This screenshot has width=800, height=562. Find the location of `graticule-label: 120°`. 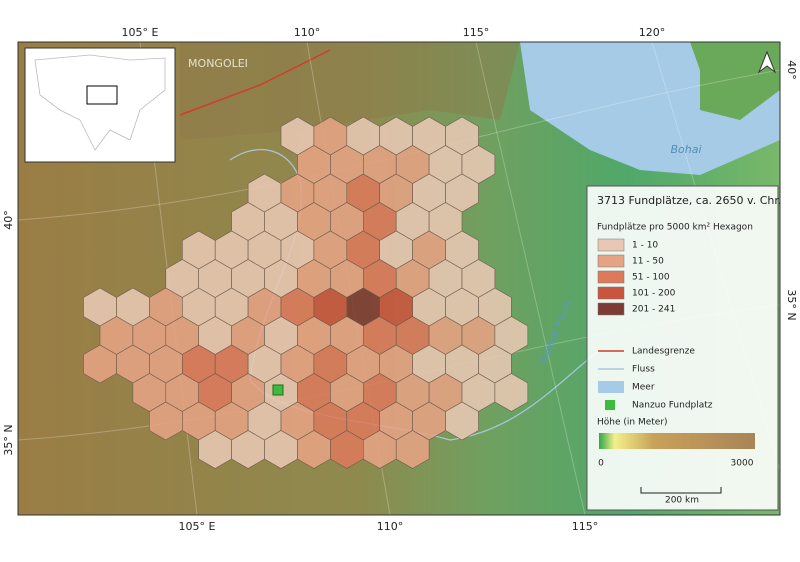

graticule-label: 120° is located at coordinates (652, 32).